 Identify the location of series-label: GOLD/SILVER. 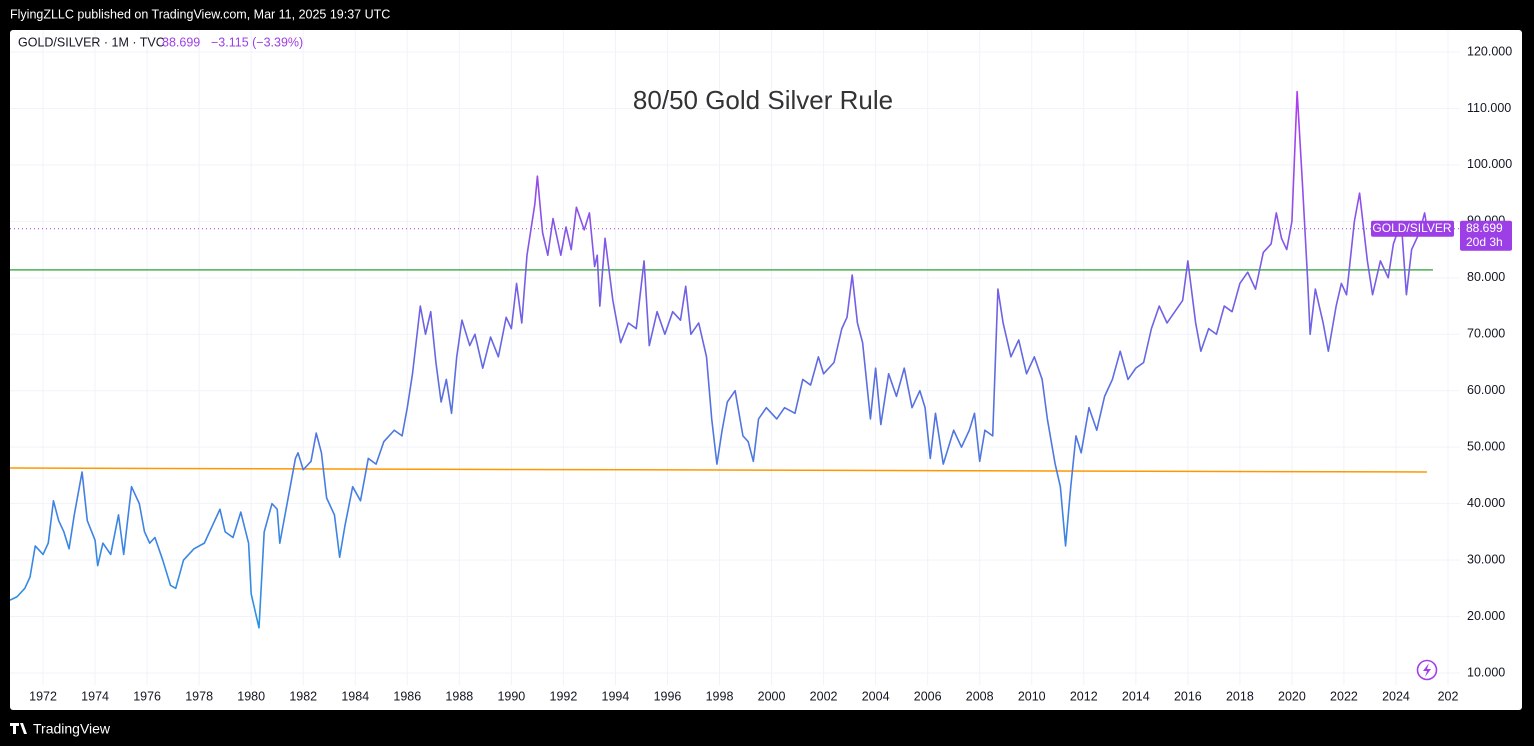
(1411, 228).